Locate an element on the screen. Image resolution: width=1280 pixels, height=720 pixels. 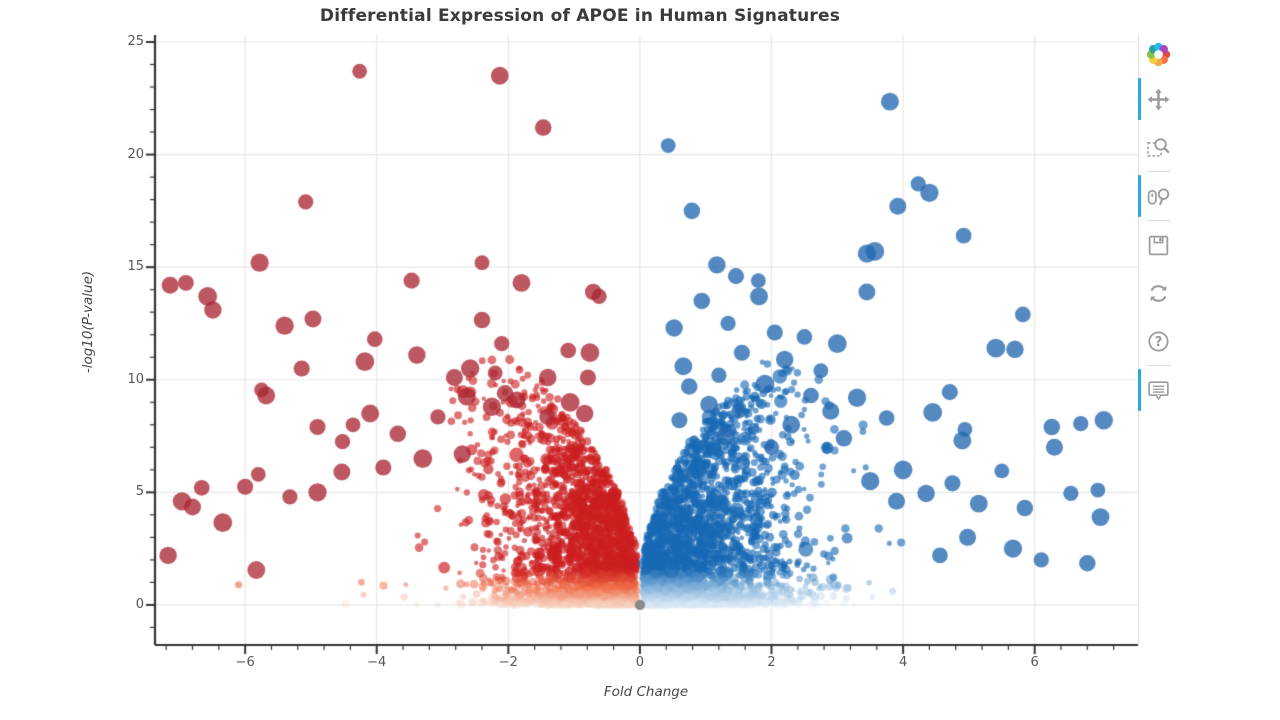
bokeh-logo-link-cell is located at coordinates (1158, 54).